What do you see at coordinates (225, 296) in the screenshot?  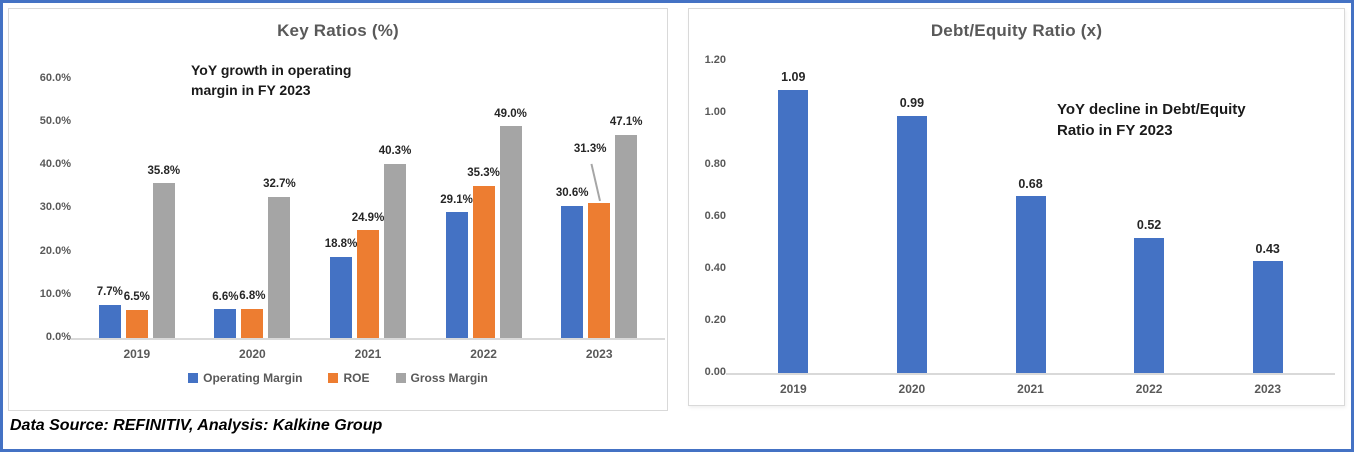 I see `data-label: 6.6%` at bounding box center [225, 296].